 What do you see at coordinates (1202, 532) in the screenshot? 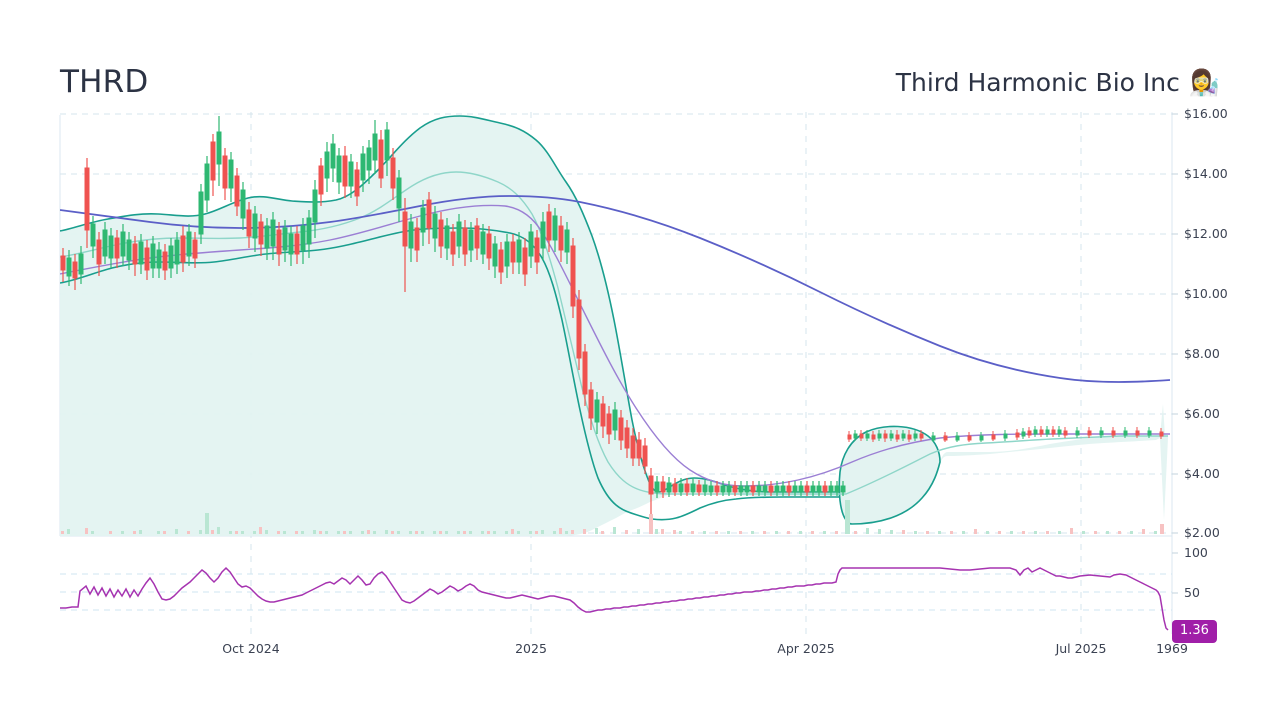
I see `y-axis-label-2: $2.00` at bounding box center [1202, 532].